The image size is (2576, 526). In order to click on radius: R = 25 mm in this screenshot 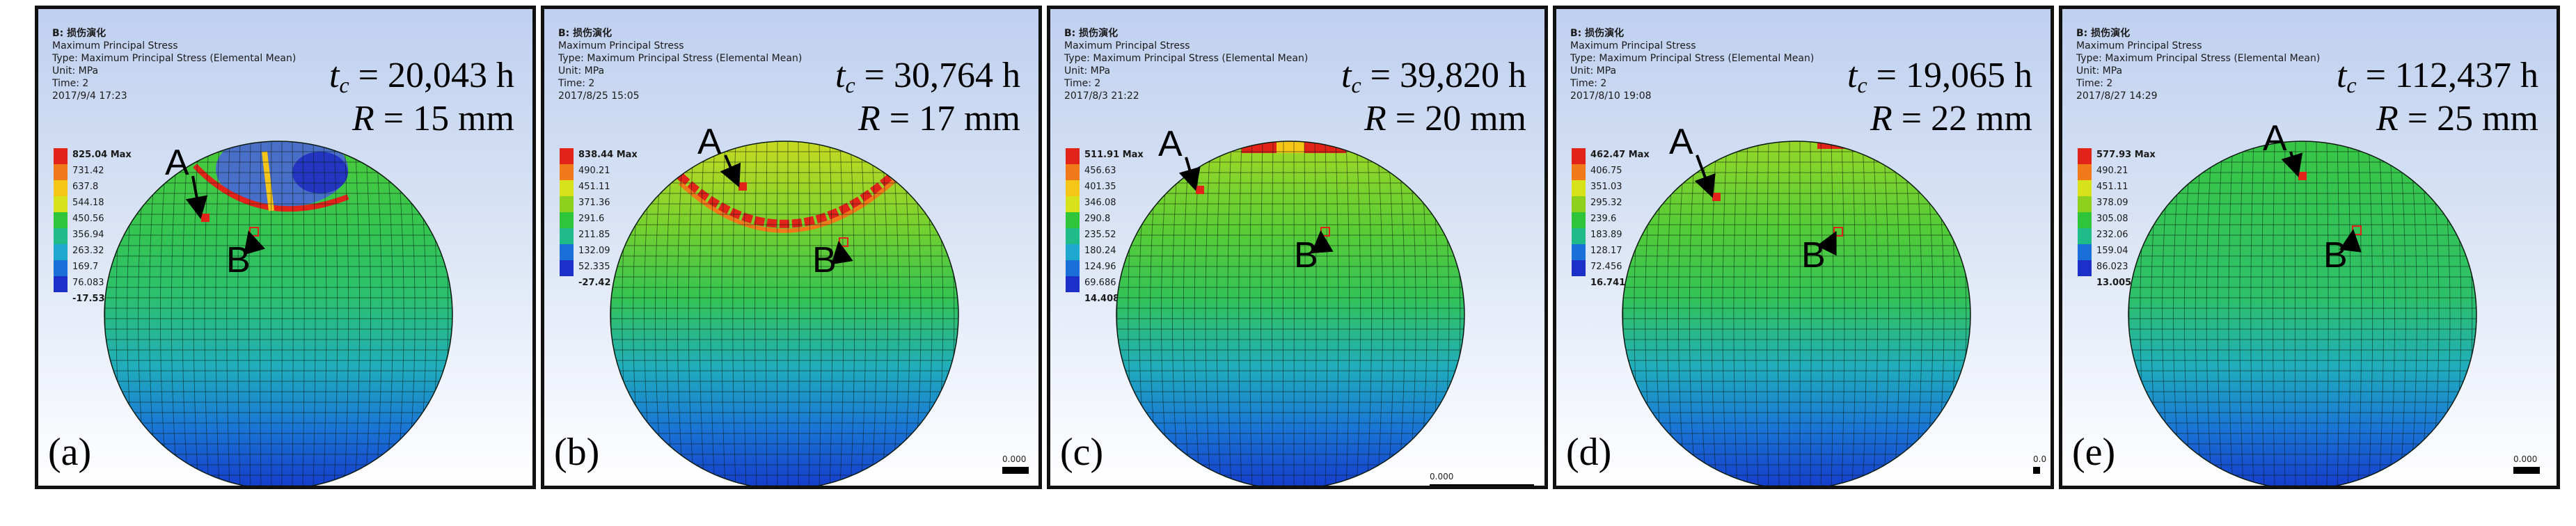, I will do `click(2457, 119)`.